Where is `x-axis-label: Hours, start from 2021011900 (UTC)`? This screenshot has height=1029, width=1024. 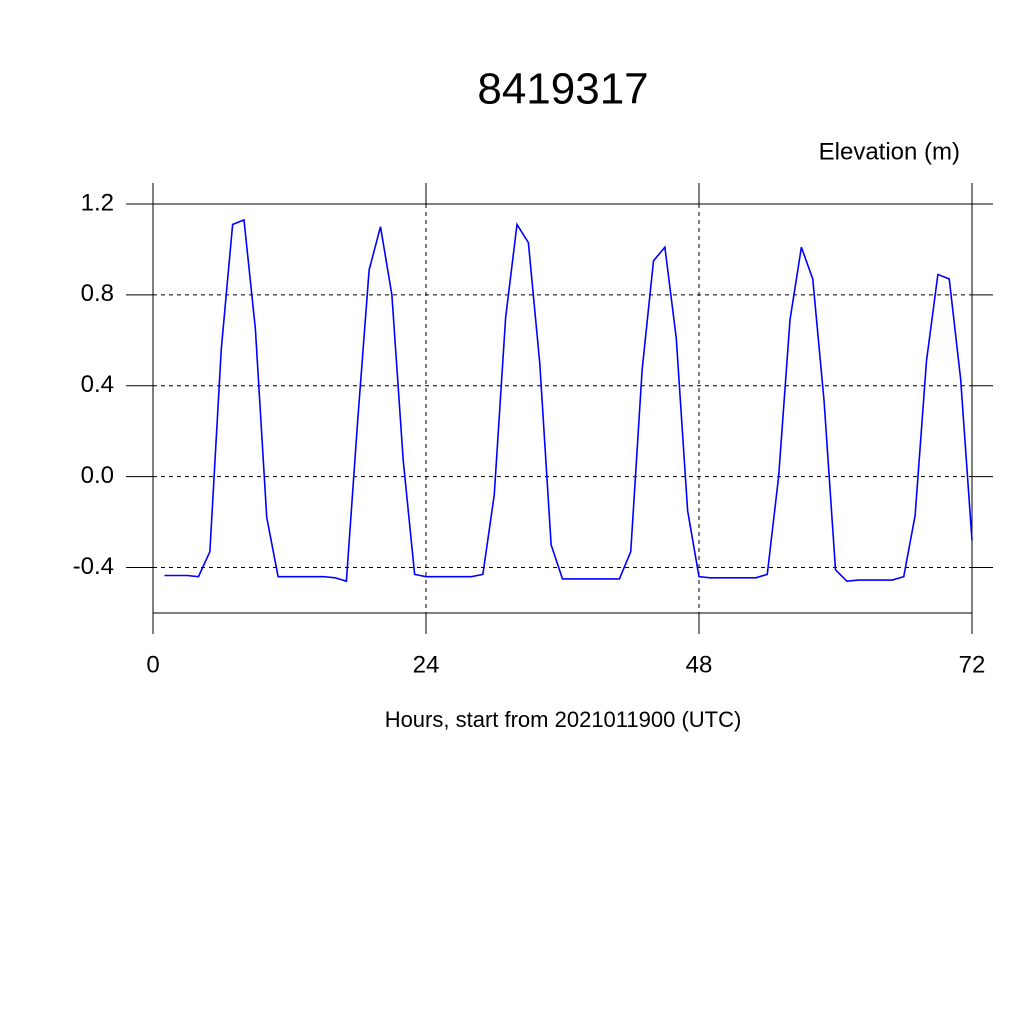 x-axis-label: Hours, start from 2021011900 (UTC) is located at coordinates (563, 719).